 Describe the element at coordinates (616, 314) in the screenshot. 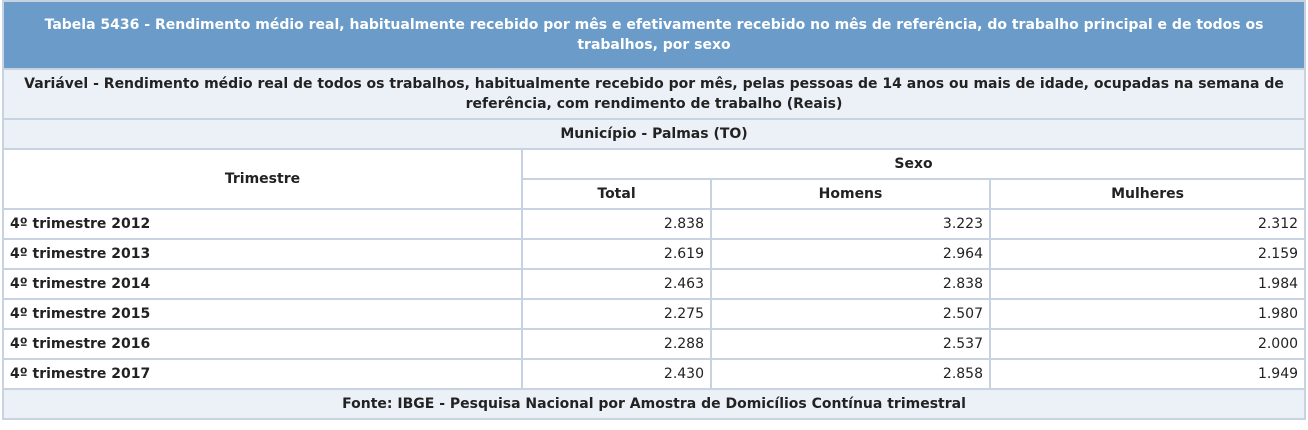

I see `cell-total: 2.275` at that location.